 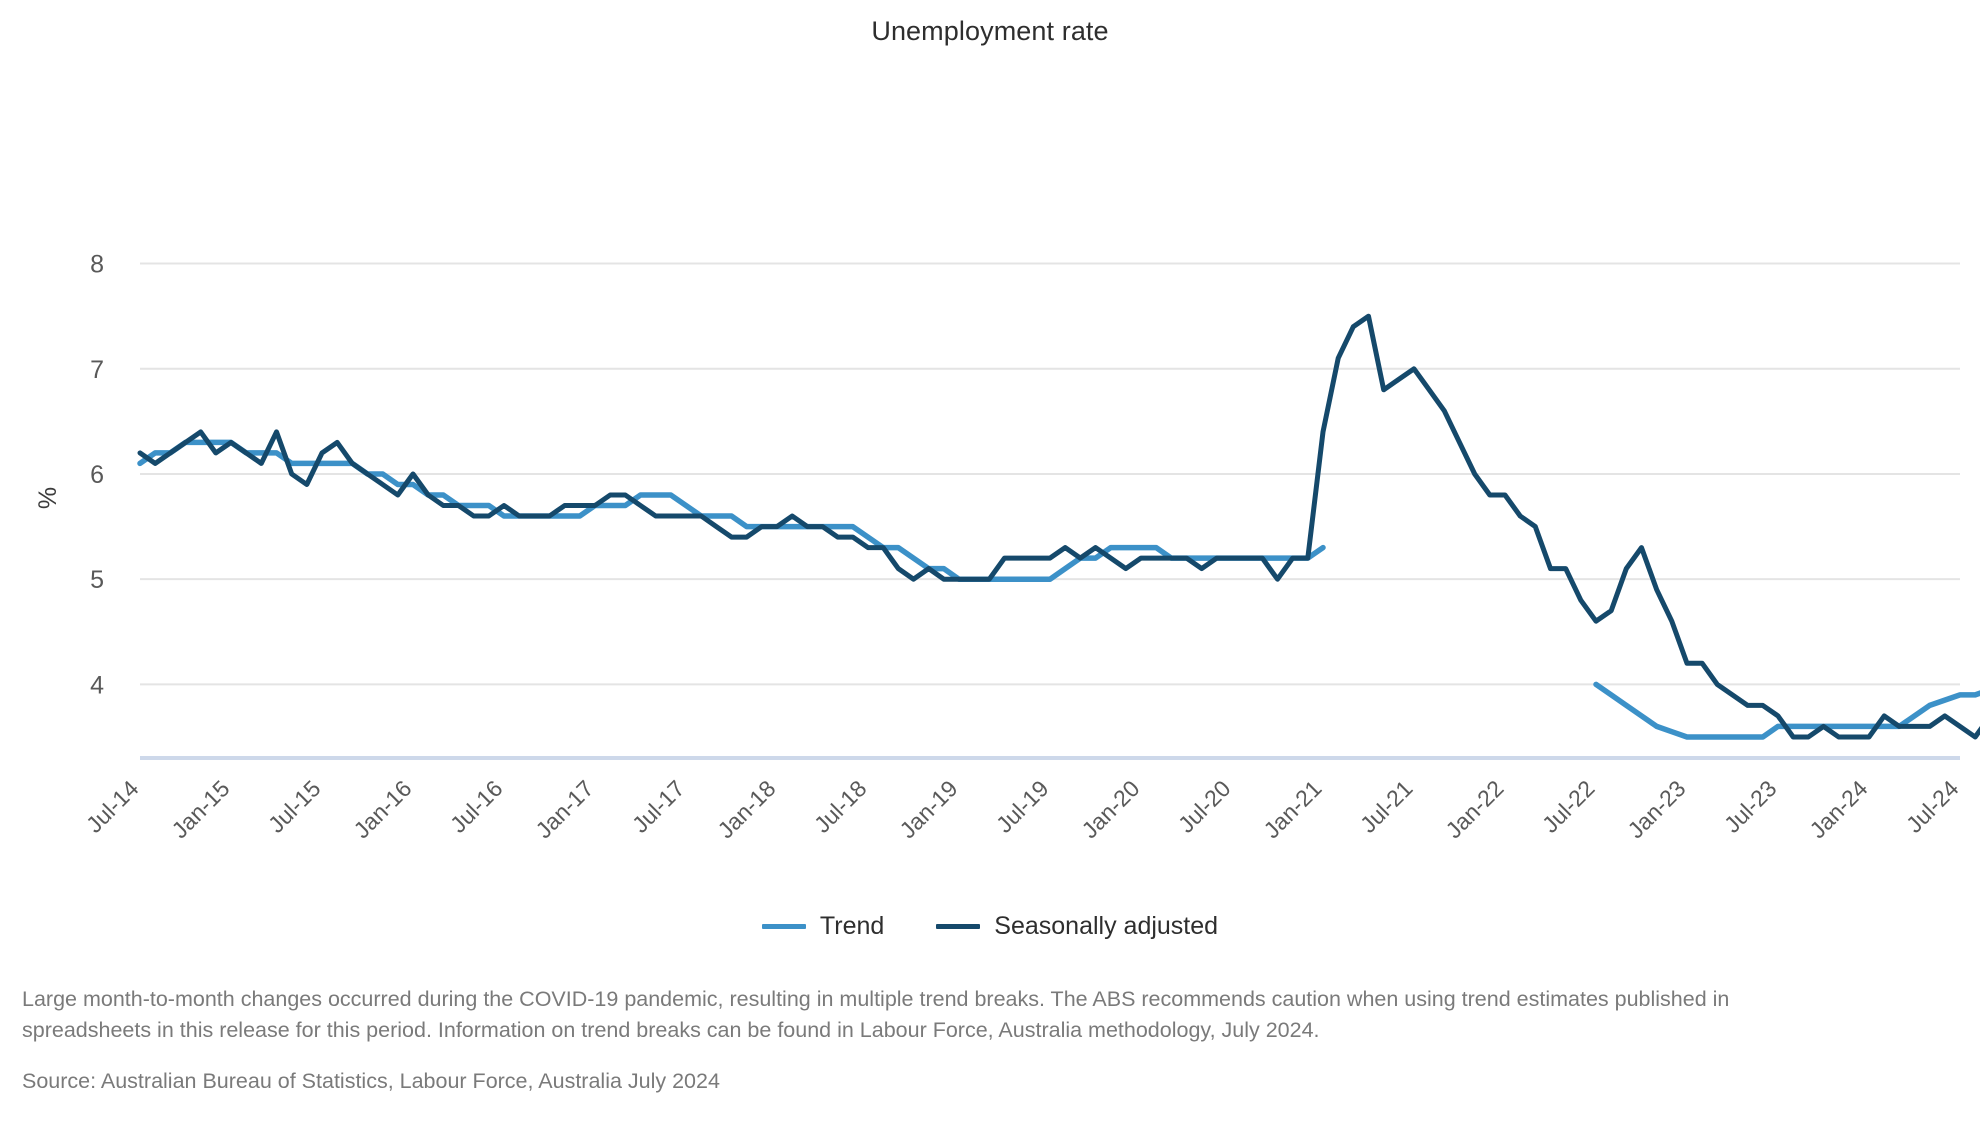 I want to click on x-tick-label: Jul-21, so click(x=1386, y=806).